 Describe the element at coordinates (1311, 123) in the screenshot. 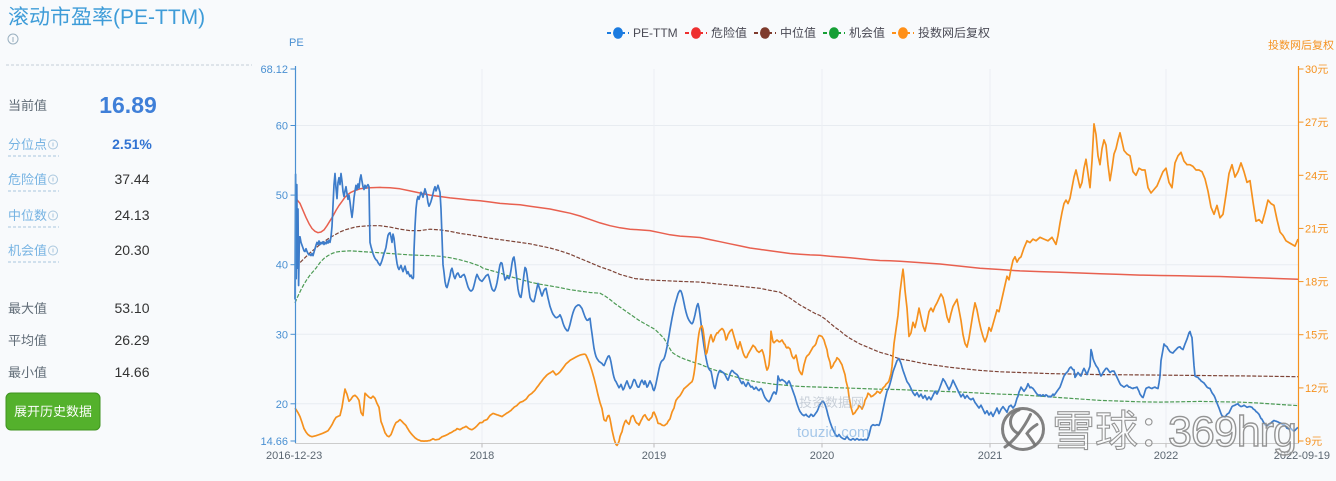

I see `svg-text: 27` at that location.